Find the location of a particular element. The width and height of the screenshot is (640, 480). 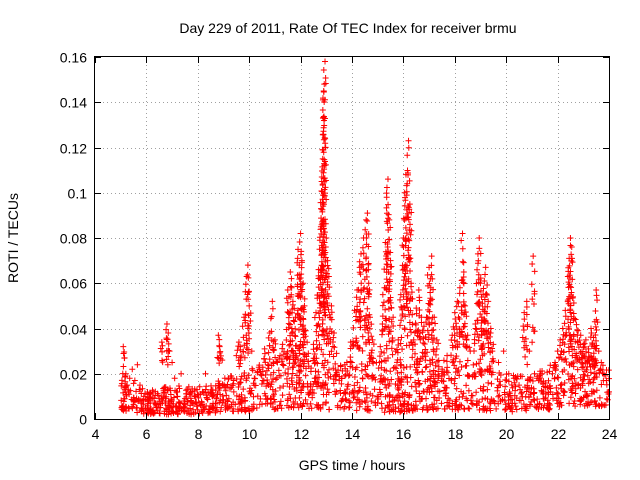

x-tick-label: 8 is located at coordinates (199, 434).